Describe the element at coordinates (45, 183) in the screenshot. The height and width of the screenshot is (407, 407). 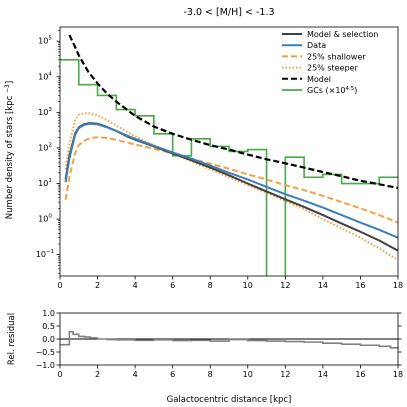
I see `main-y-tick-label: 10¹` at that location.